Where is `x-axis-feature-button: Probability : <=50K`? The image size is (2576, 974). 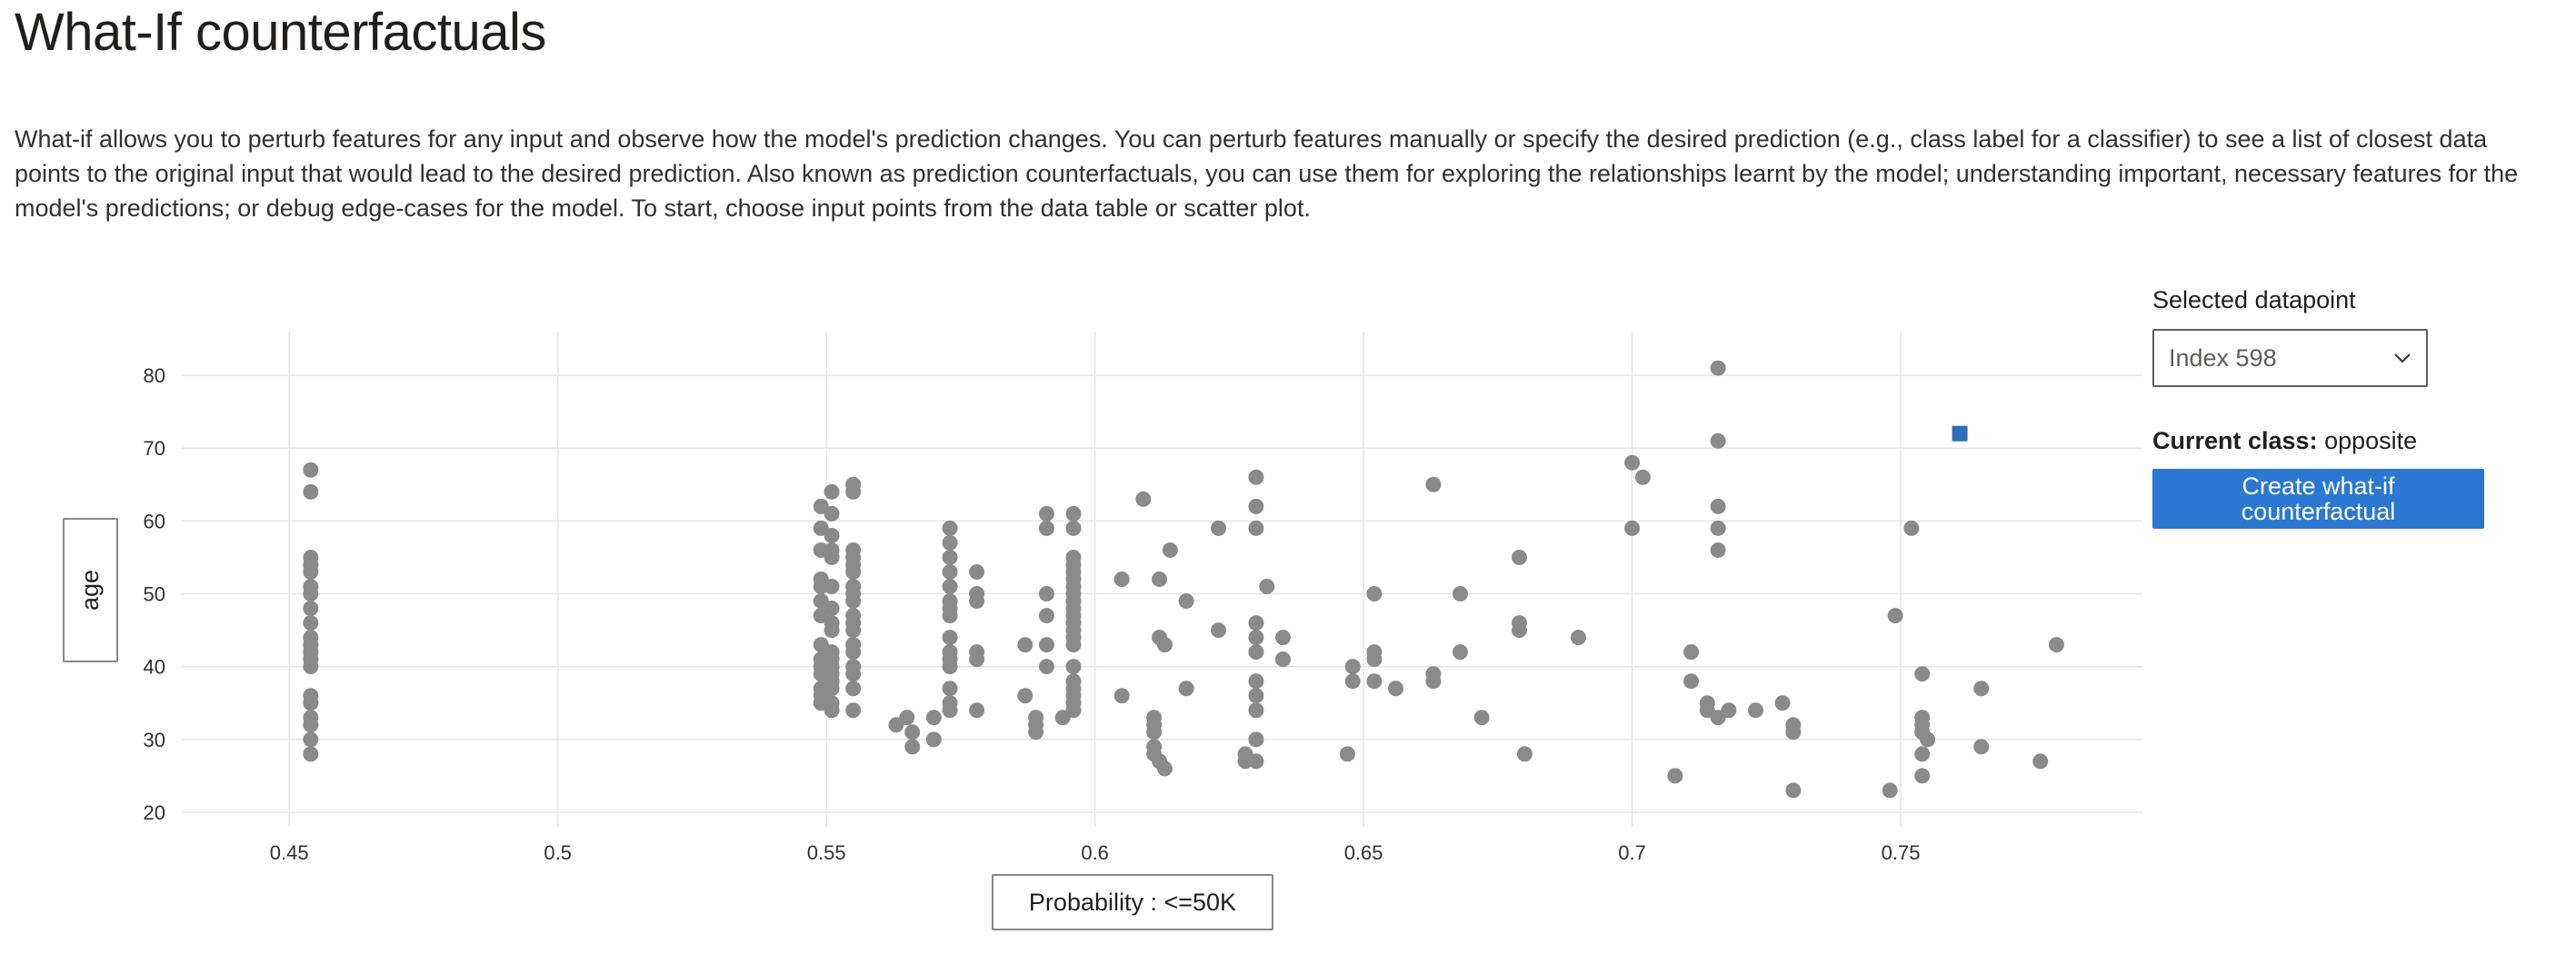
x-axis-feature-button: Probability : <=50K is located at coordinates (1132, 902).